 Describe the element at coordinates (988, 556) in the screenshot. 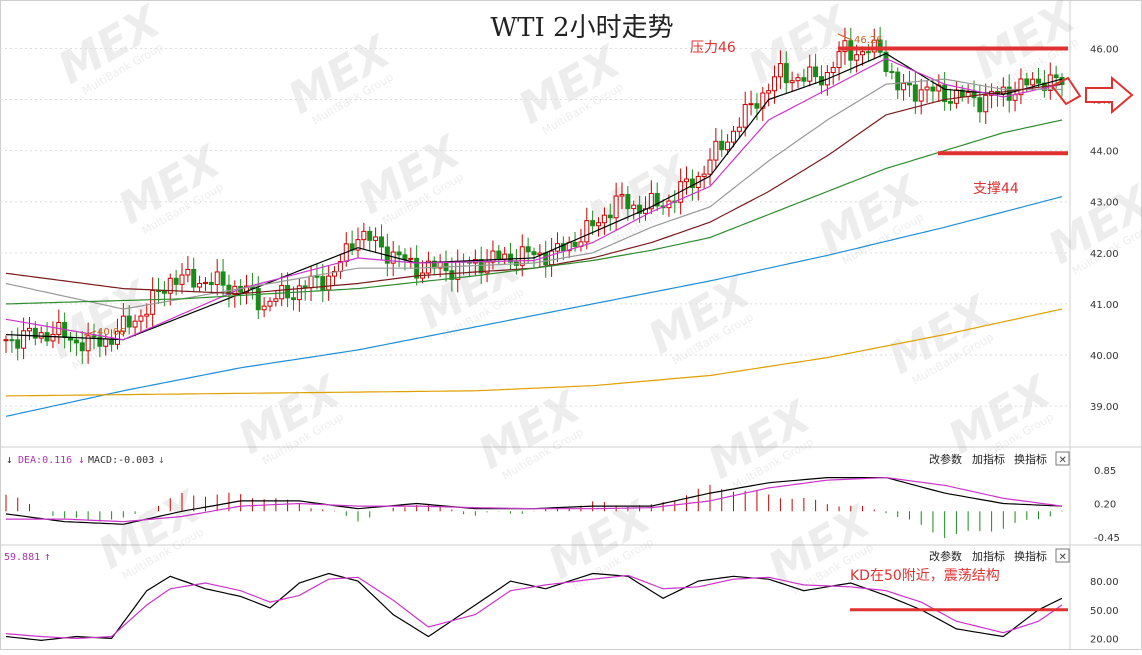

I see `kd-add-indicator-button: 加指标` at that location.